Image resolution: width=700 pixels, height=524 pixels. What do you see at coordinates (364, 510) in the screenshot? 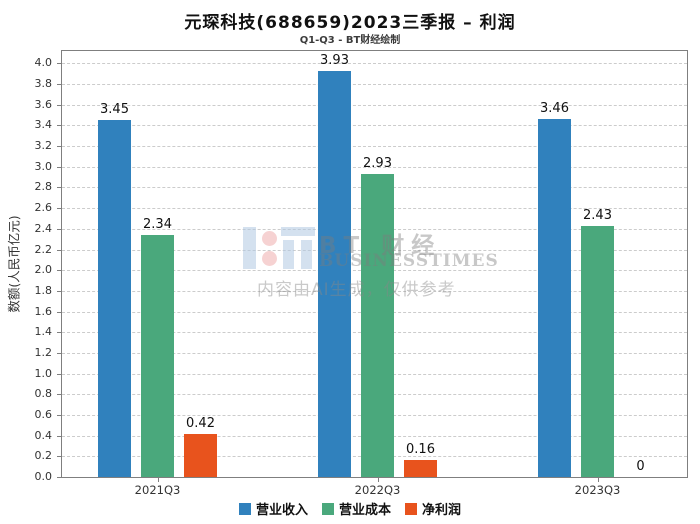
I see `legend-label: 营业成本` at bounding box center [364, 510].